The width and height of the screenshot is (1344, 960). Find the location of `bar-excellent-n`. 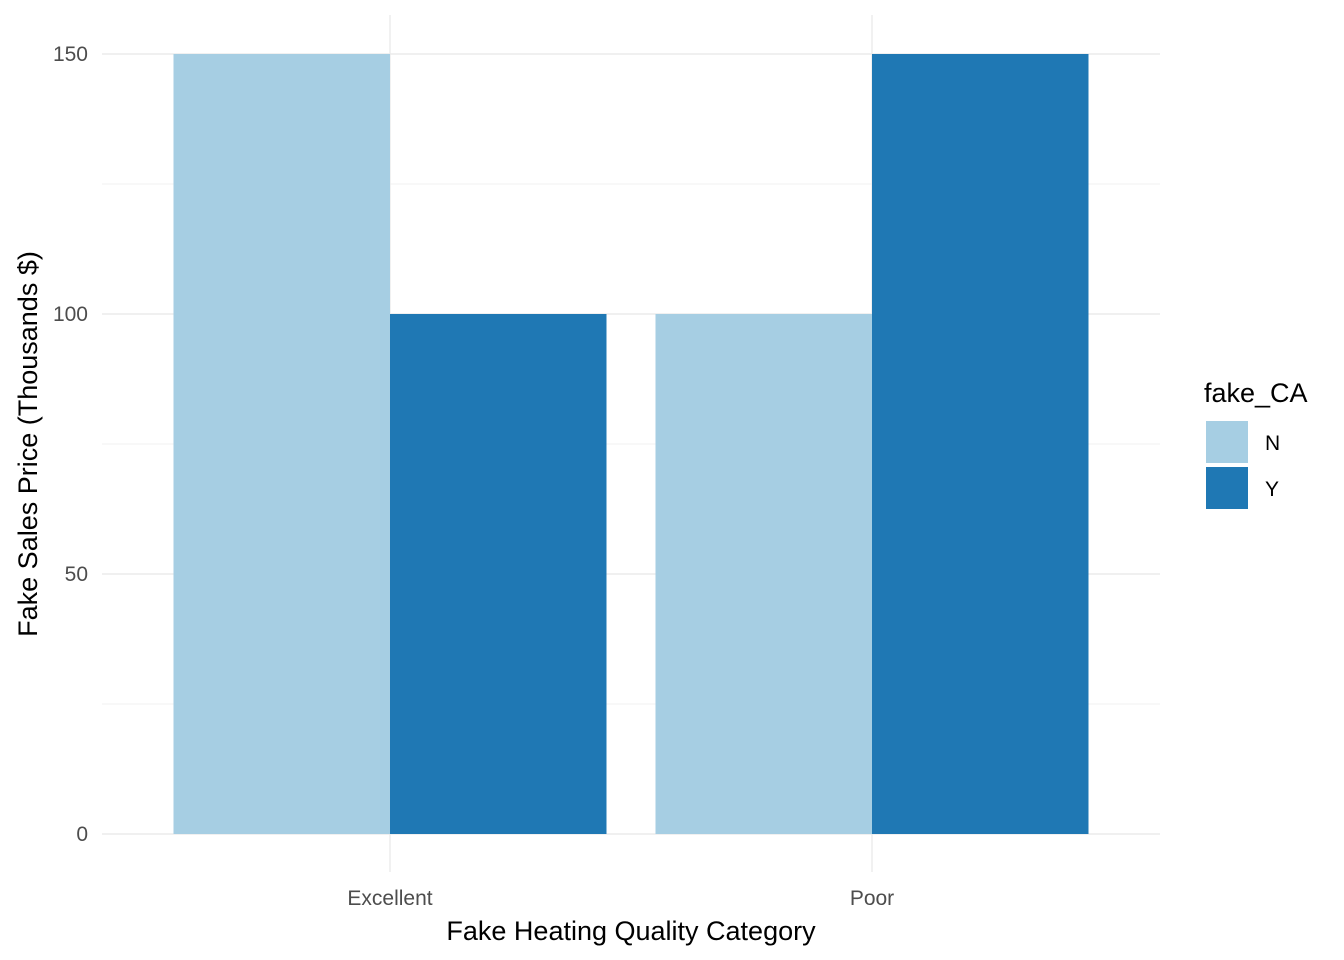

bar-excellent-n is located at coordinates (281, 444).